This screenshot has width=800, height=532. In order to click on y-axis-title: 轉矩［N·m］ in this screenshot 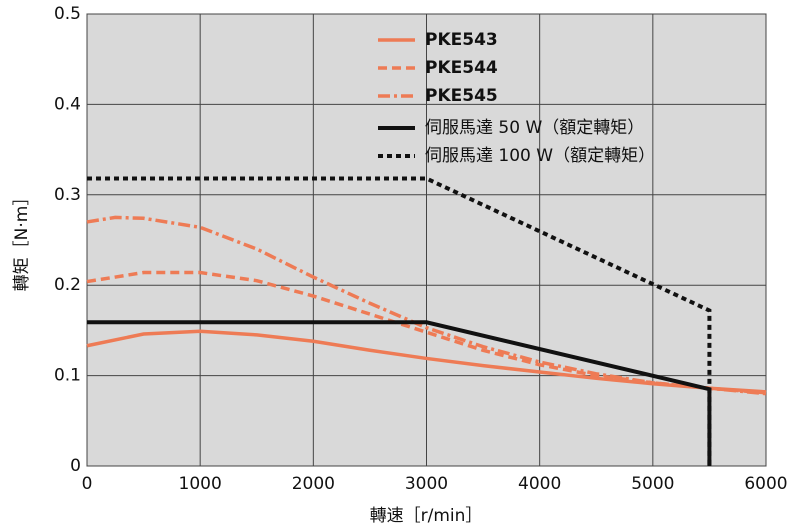, I will do `click(22, 240)`.